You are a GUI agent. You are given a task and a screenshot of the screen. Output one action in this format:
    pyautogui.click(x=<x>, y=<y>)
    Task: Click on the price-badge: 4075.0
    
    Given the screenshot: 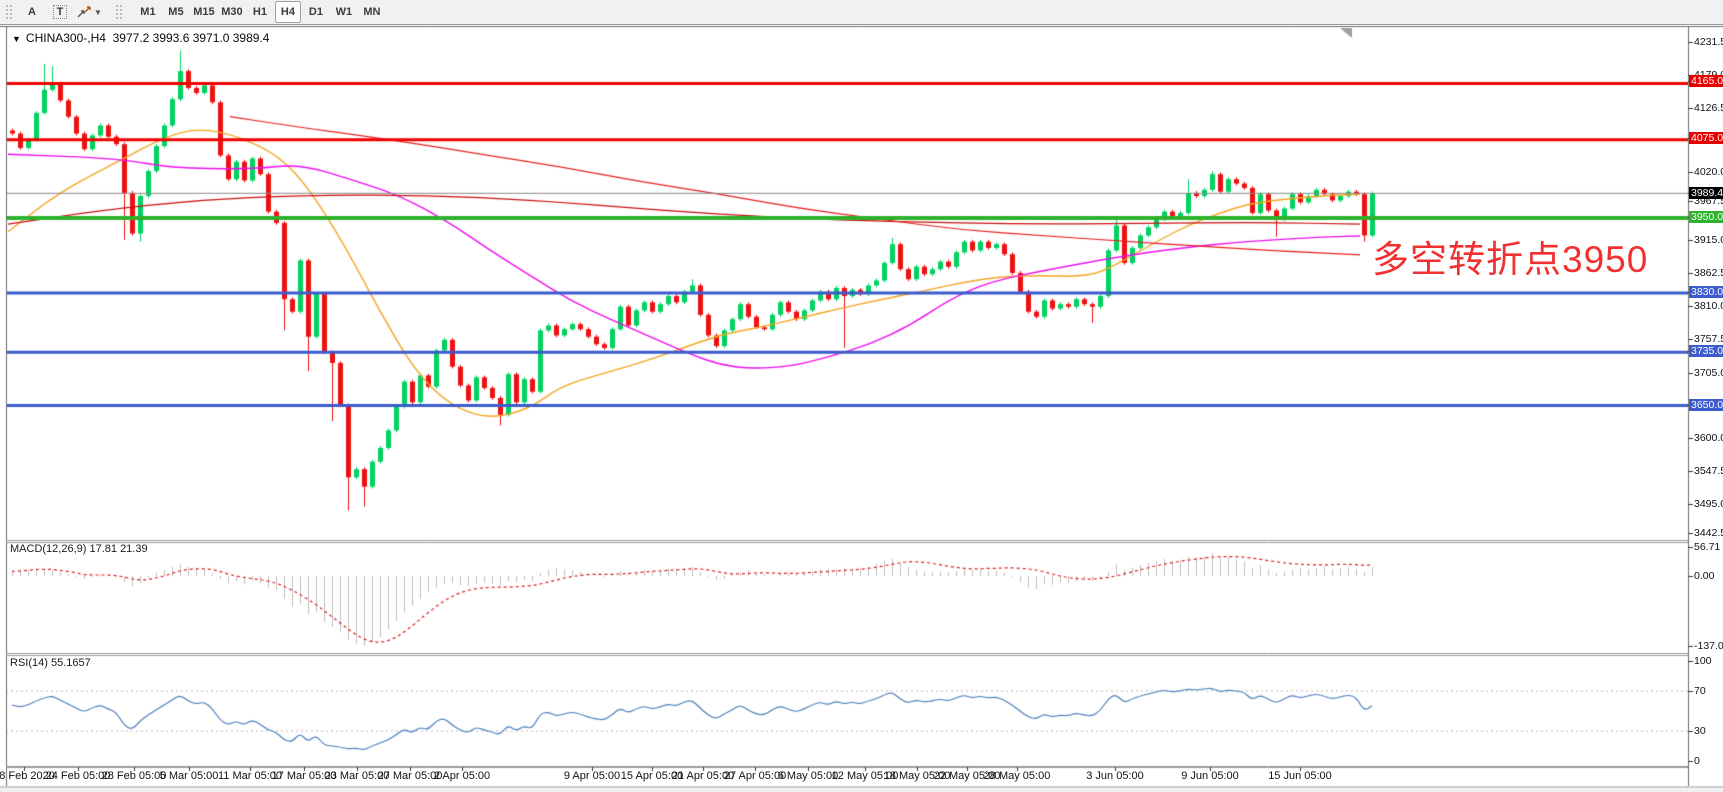 What is the action you would take?
    pyautogui.click(x=1706, y=138)
    